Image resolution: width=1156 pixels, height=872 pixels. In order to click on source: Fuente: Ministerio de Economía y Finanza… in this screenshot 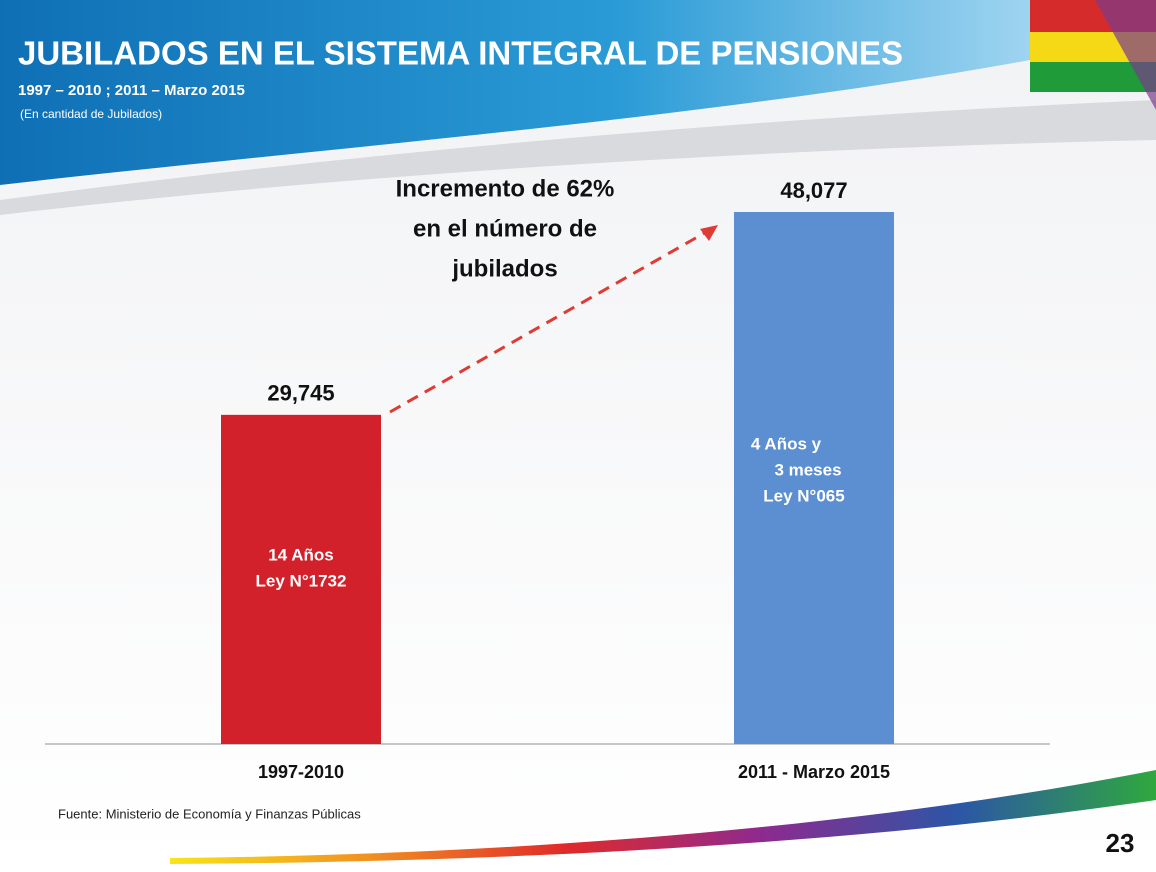, I will do `click(209, 813)`.